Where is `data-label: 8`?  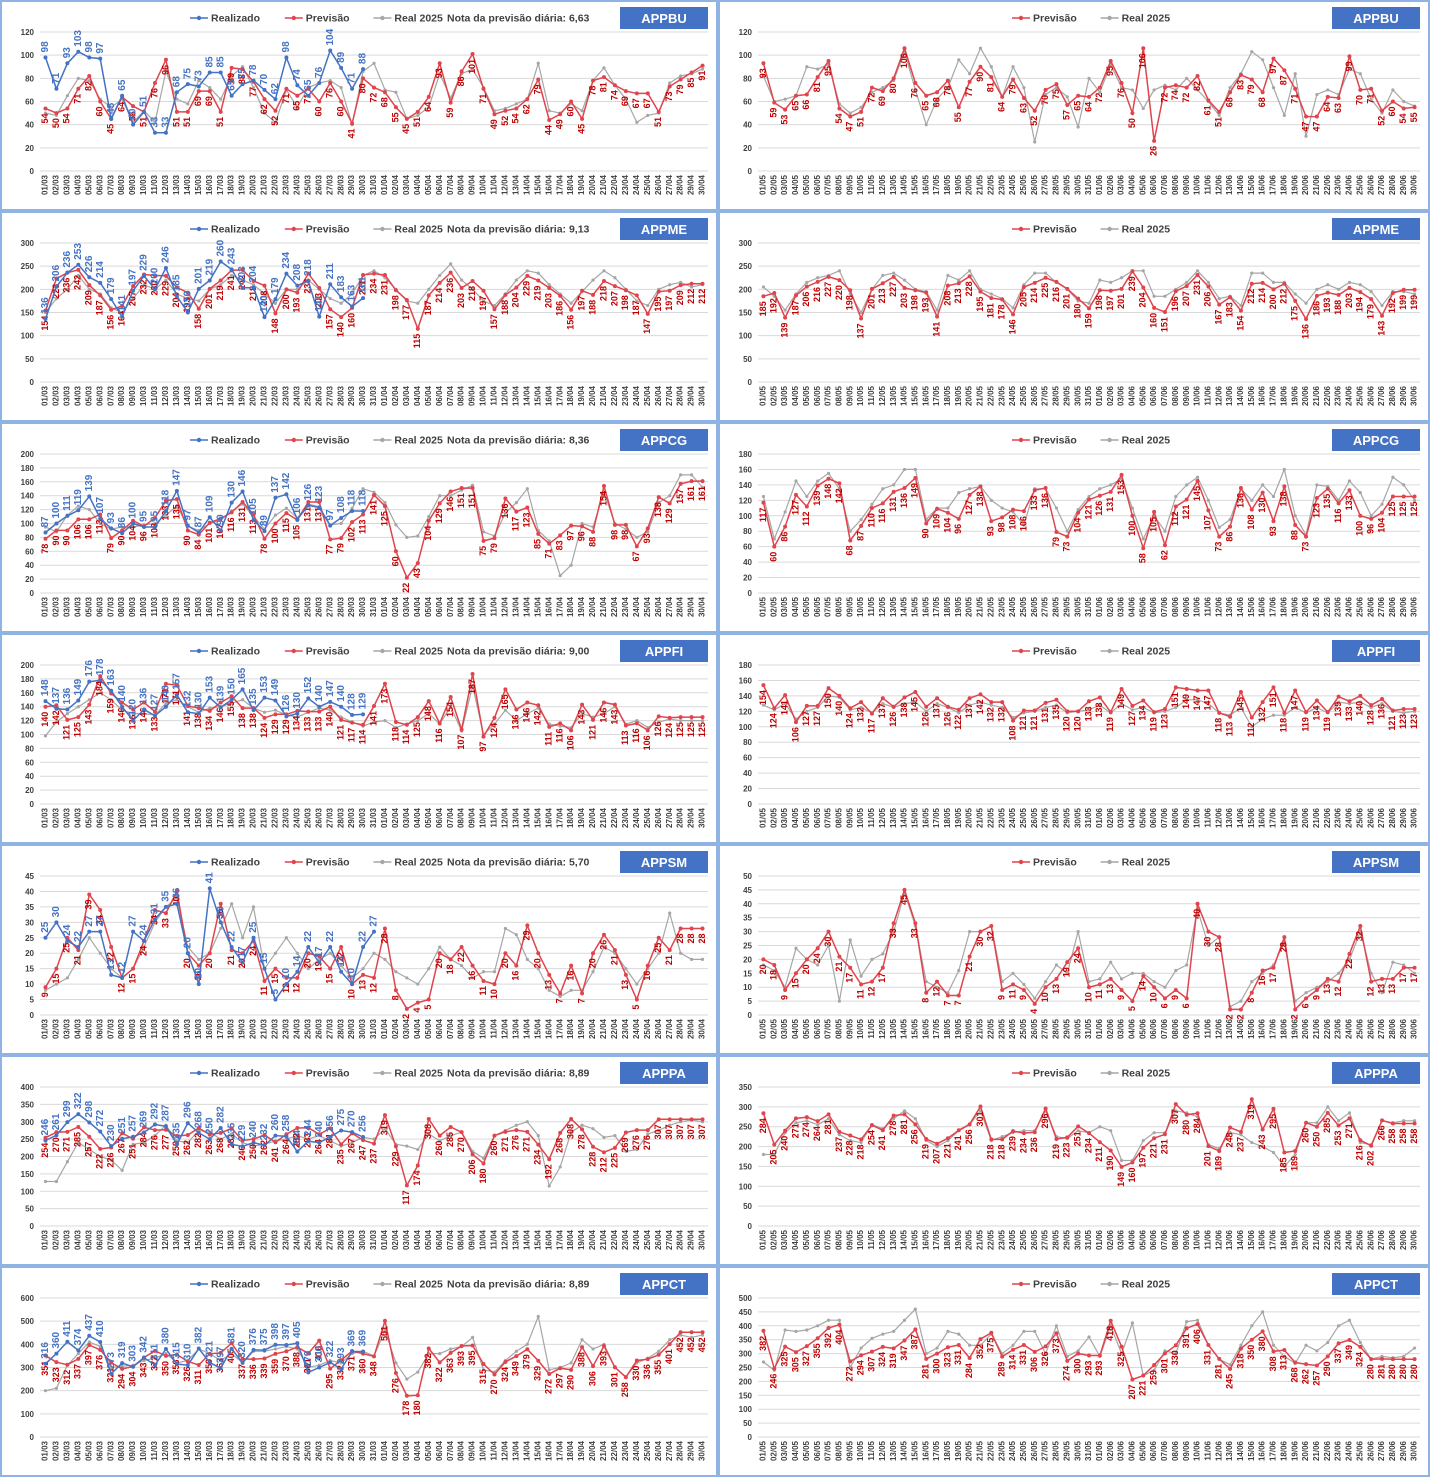
data-label: 8 is located at coordinates (1251, 1000).